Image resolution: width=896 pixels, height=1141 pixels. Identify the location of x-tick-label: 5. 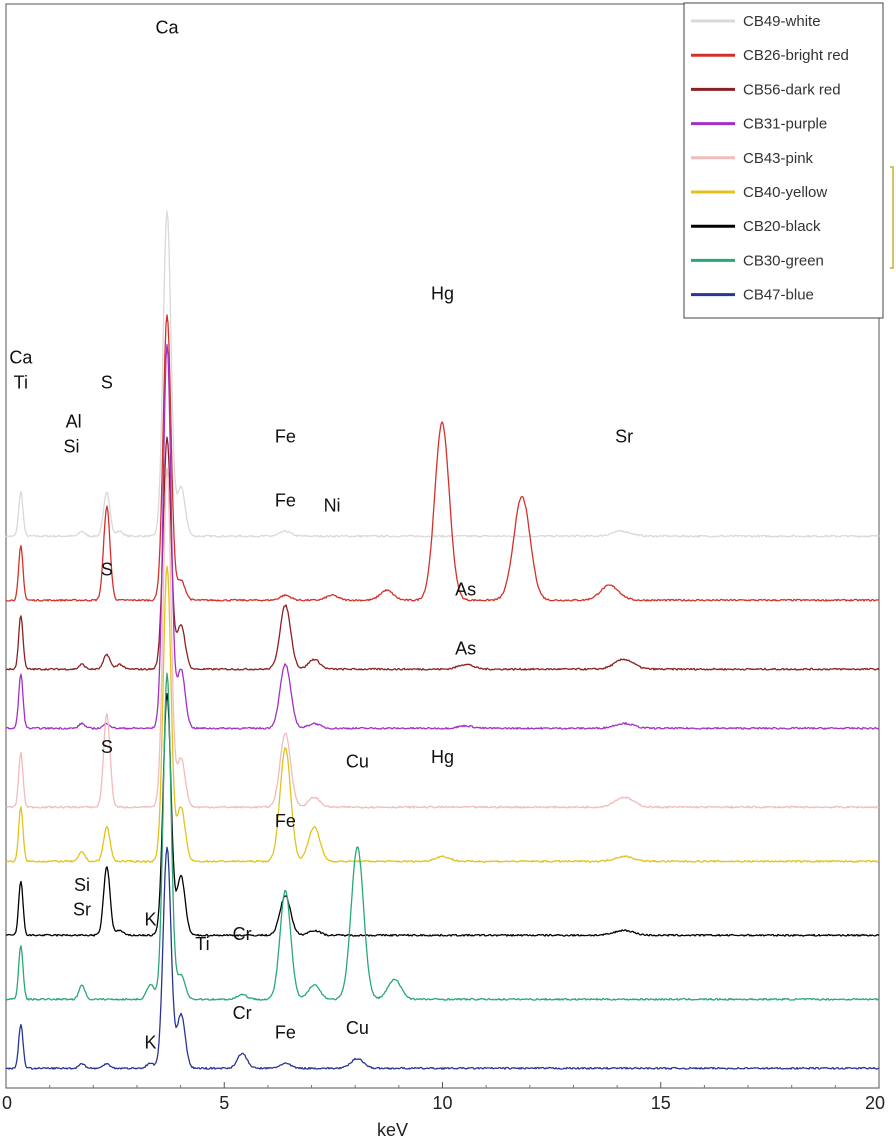
(224, 1103).